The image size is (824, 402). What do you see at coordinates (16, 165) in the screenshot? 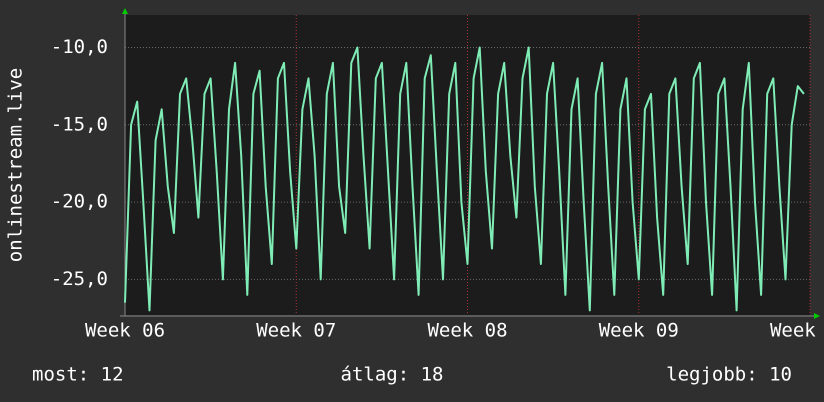
I see `y-axis-title: onlinestream.live` at bounding box center [16, 165].